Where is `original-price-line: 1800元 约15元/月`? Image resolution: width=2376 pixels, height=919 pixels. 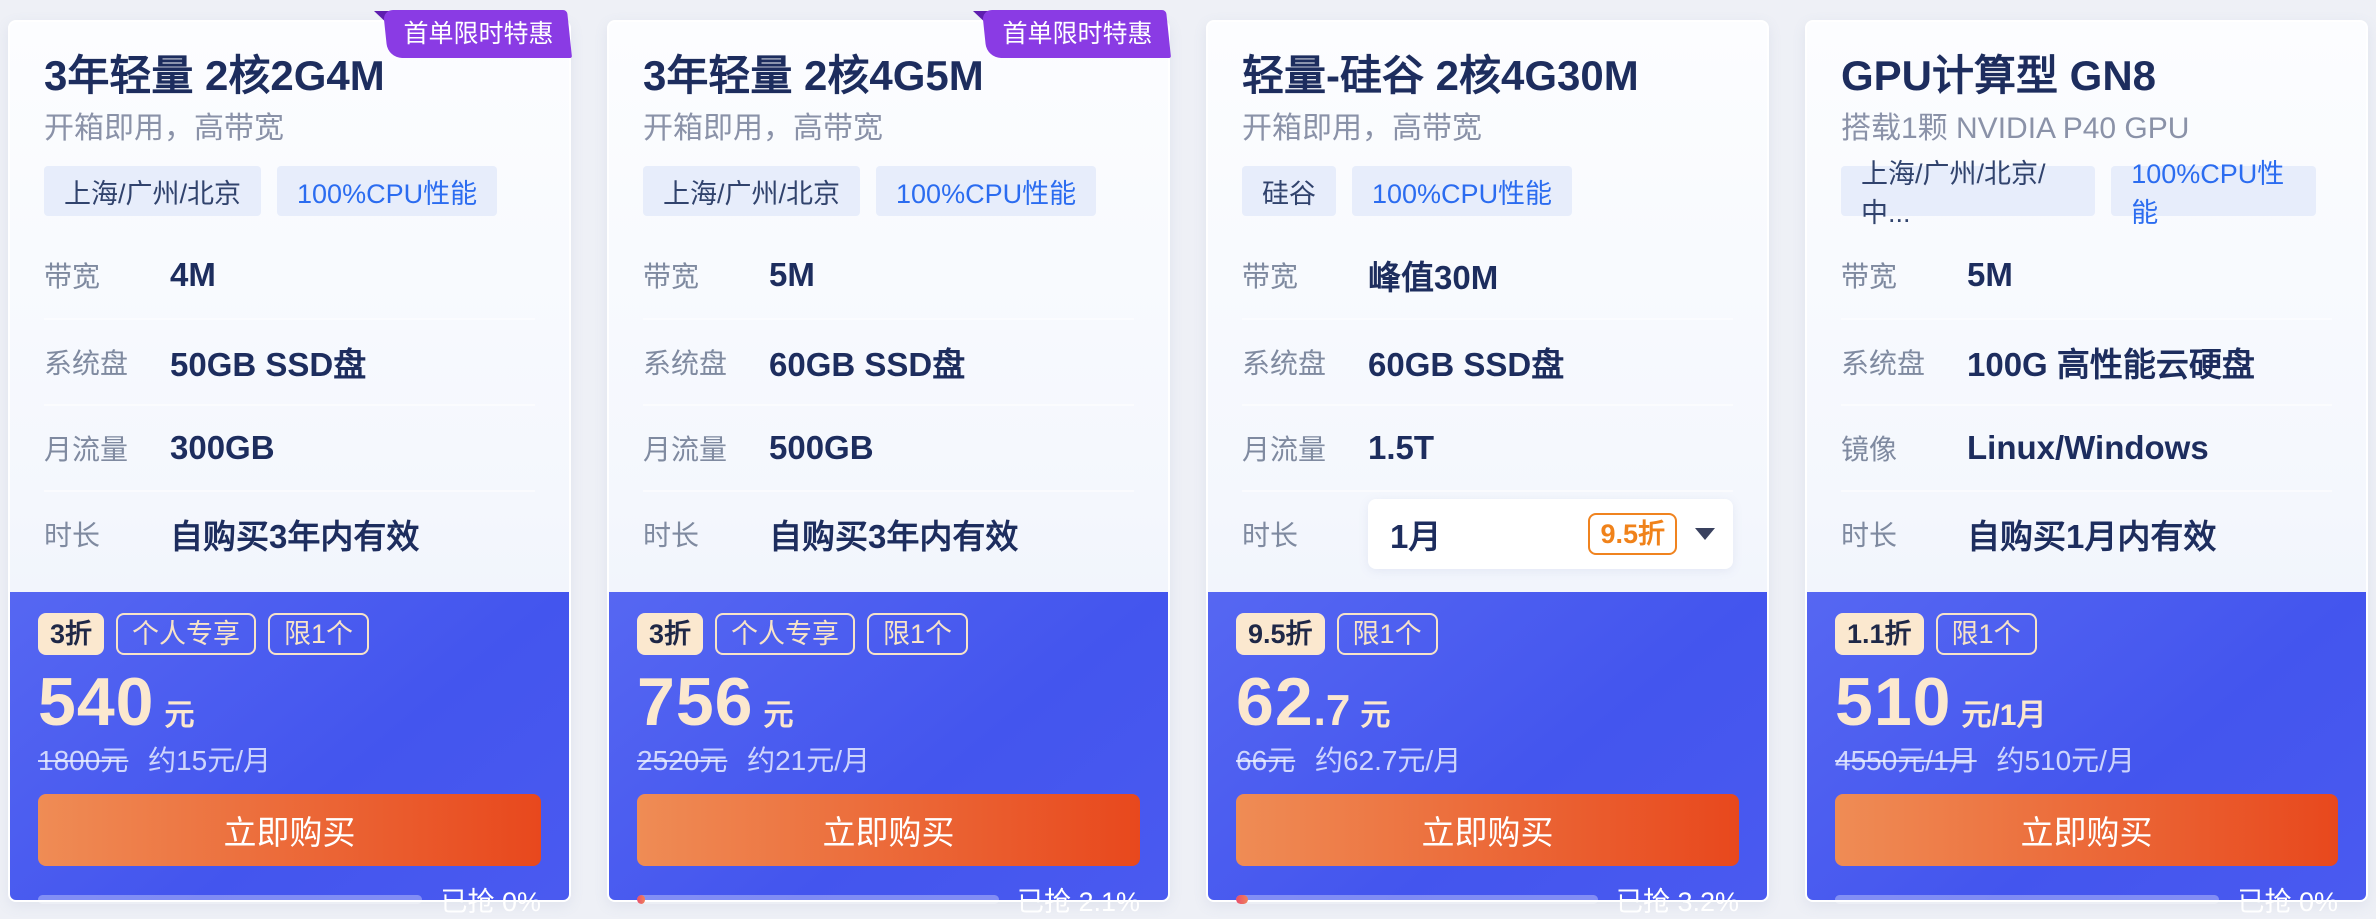
original-price-line: 1800元 约15元/月 is located at coordinates (289, 761).